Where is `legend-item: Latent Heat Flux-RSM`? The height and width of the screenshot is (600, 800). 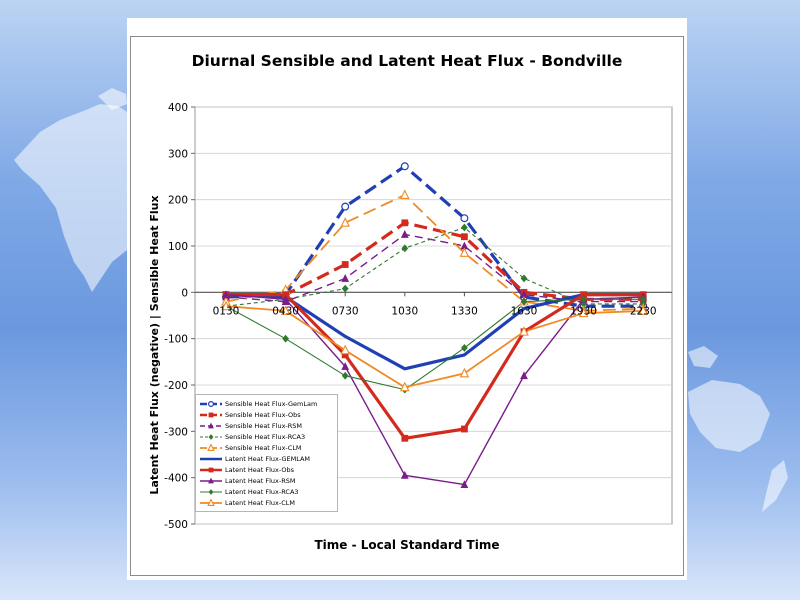
legend-item: Latent Heat Flux-RSM is located at coordinates (267, 481).